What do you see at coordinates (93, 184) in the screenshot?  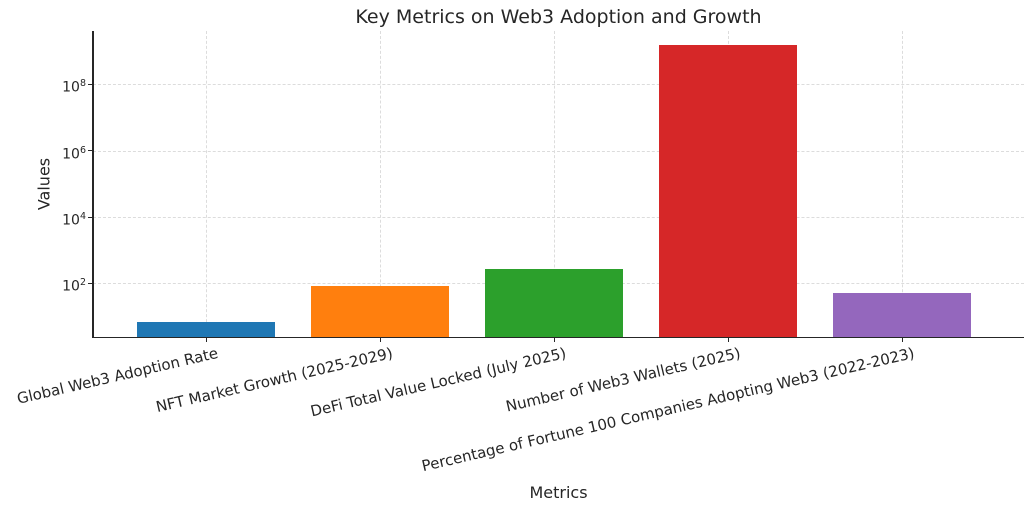 I see `y-axis-spine` at bounding box center [93, 184].